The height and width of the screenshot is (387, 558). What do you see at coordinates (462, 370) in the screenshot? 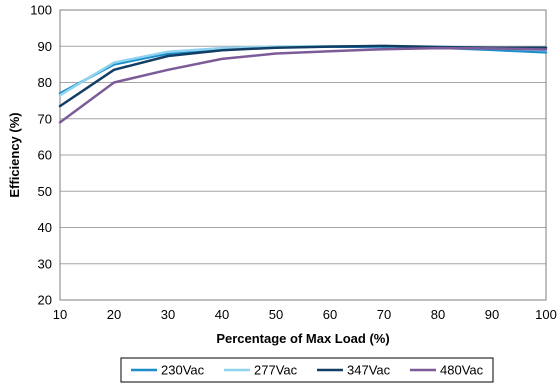
I see `legend-label-480Vac: 480Vac` at bounding box center [462, 370].